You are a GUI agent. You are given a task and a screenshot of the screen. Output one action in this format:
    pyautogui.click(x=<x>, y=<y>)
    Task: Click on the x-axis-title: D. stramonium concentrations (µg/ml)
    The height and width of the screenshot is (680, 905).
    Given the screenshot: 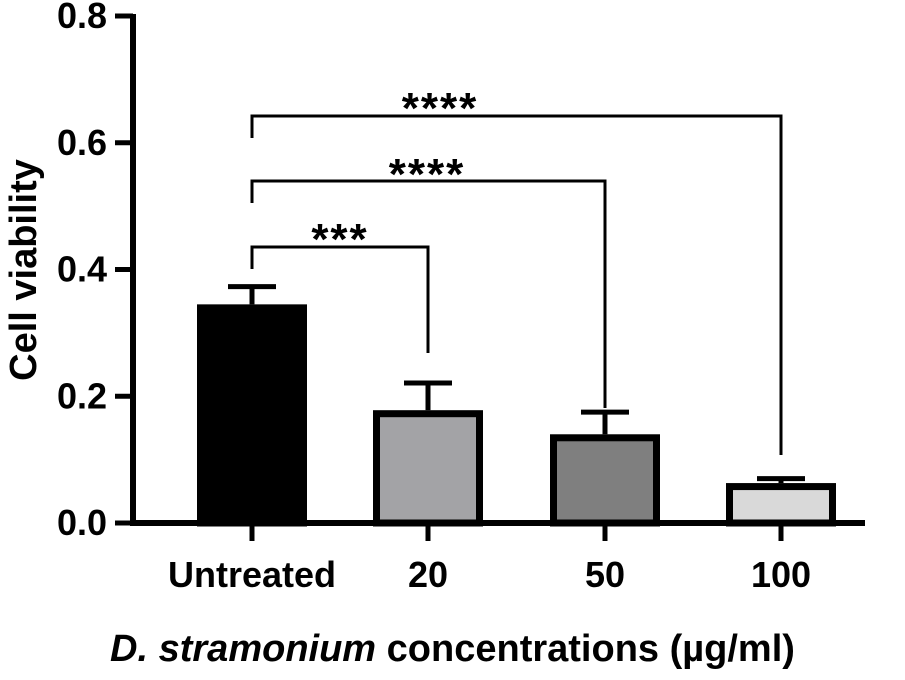 What is the action you would take?
    pyautogui.click(x=452, y=649)
    